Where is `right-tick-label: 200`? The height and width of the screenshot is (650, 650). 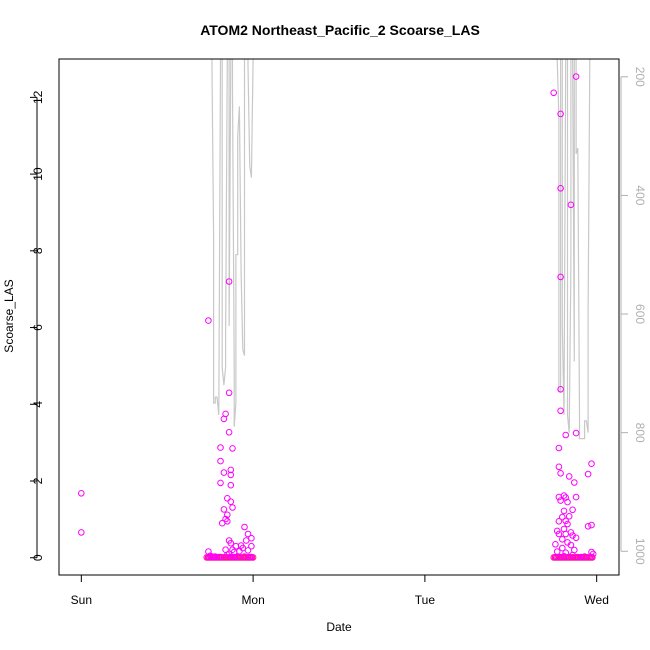 right-tick-label: 200 is located at coordinates (640, 77).